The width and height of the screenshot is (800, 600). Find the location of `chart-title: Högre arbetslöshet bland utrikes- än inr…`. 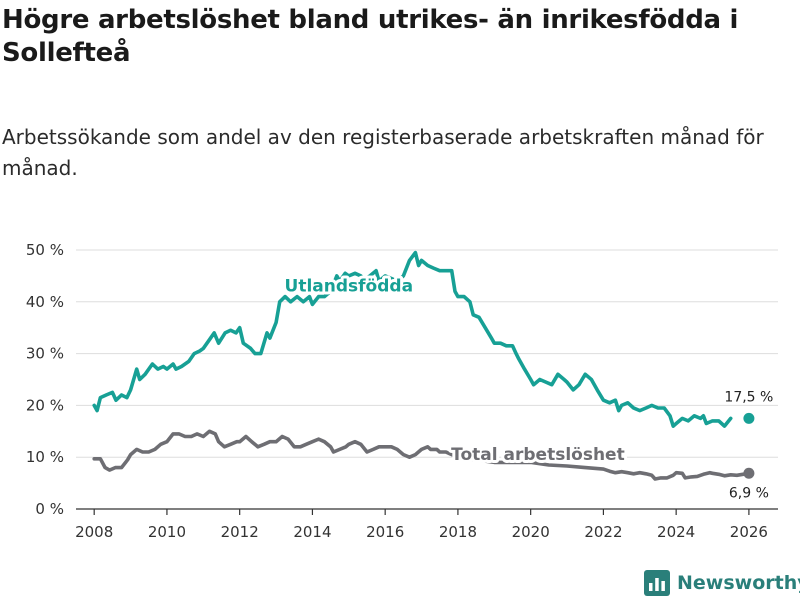

chart-title: Högre arbetslöshet bland utrikes- än inr… is located at coordinates (370, 36).